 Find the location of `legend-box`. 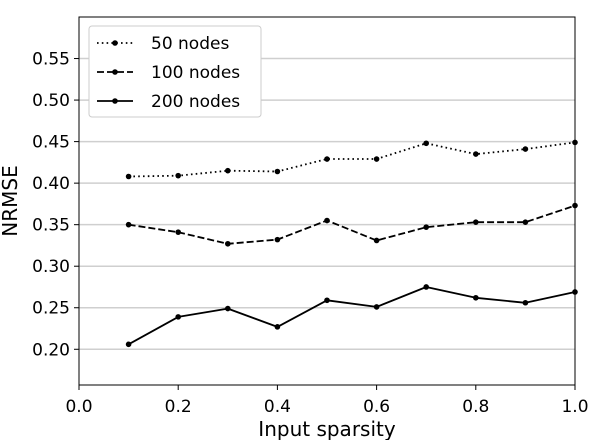

legend-box is located at coordinates (175, 71).